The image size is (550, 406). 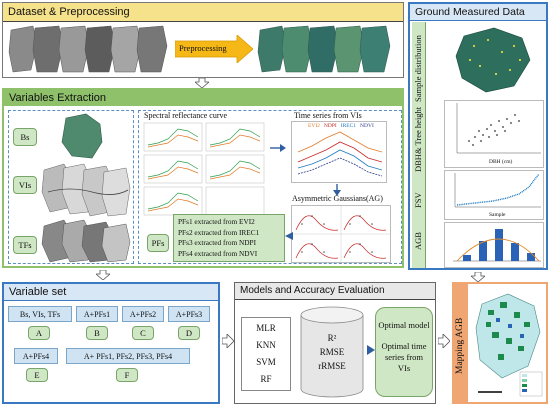 I want to click on ts-legend-evi2: EVI2, so click(x=314, y=126).